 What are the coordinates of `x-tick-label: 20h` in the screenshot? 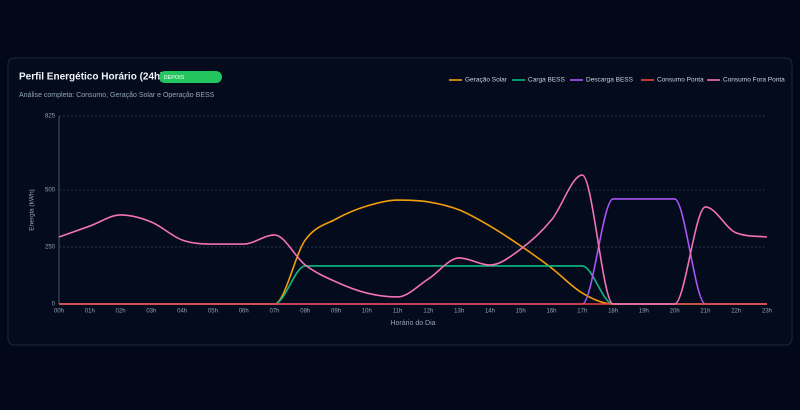 It's located at (675, 312).